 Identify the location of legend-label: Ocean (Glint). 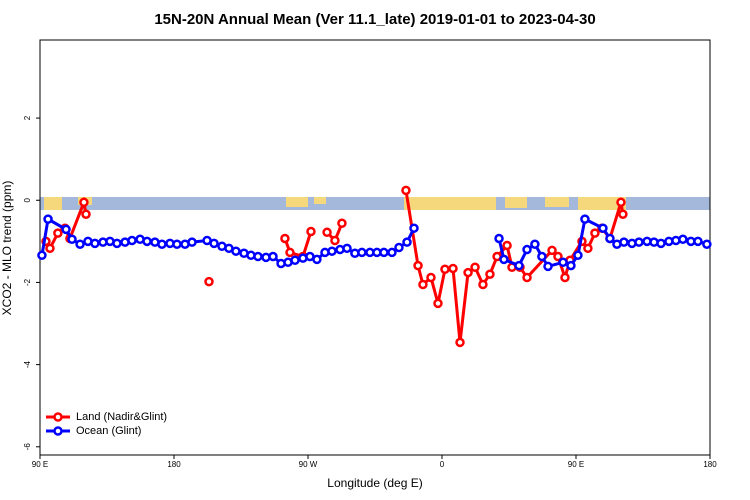
(108, 431).